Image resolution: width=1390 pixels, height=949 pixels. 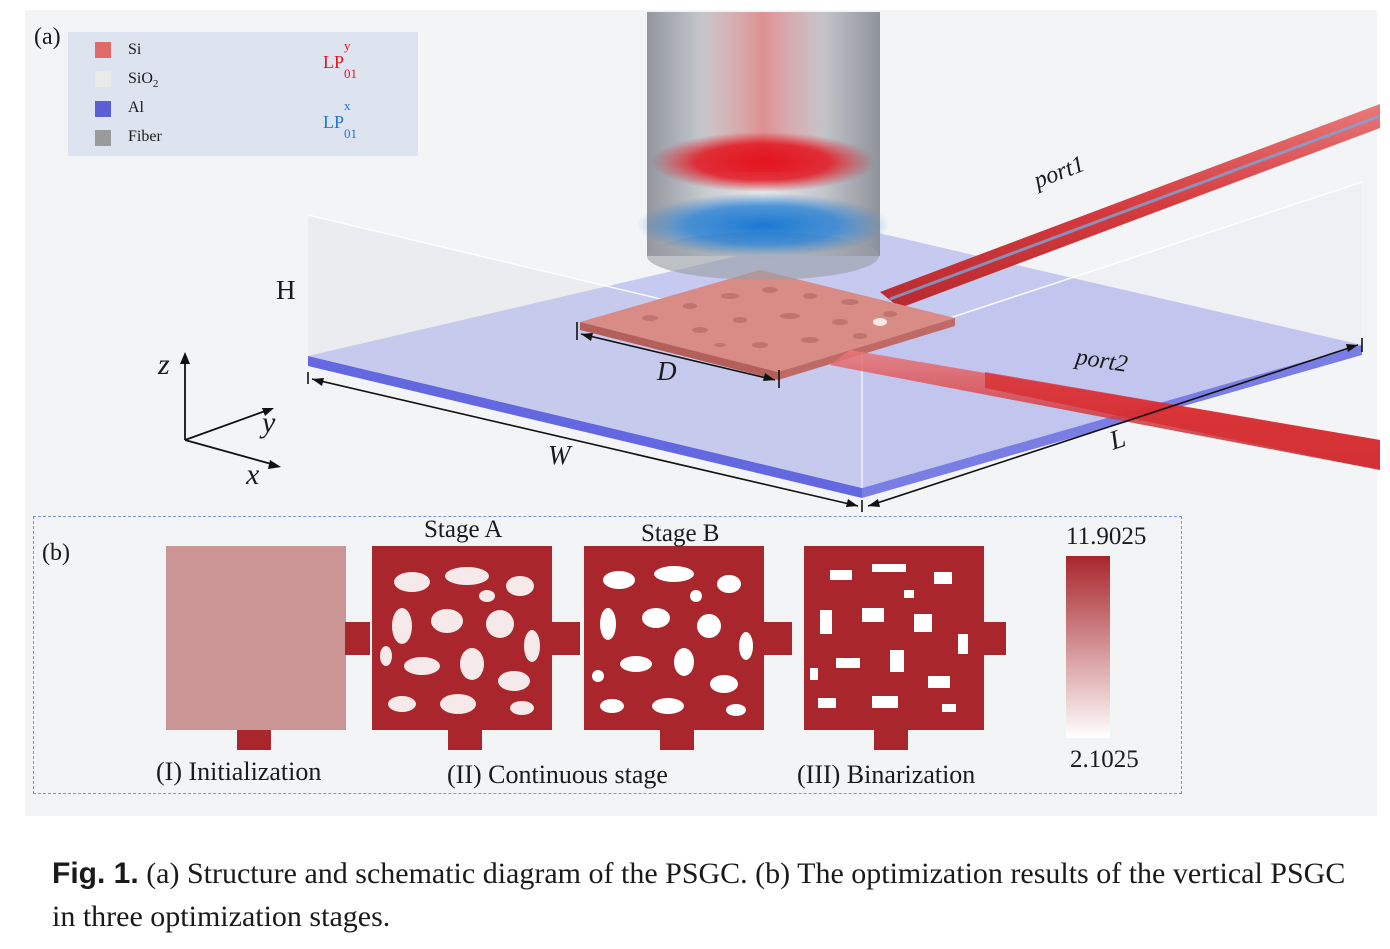 I want to click on legend-si: Si, so click(x=135, y=49).